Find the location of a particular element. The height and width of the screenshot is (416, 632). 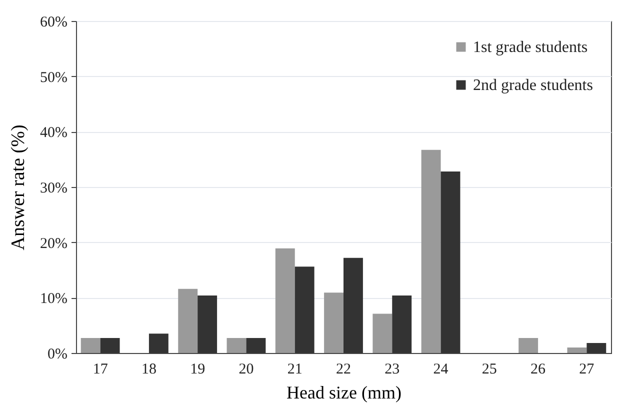

x-tick-label: 25 is located at coordinates (489, 370).